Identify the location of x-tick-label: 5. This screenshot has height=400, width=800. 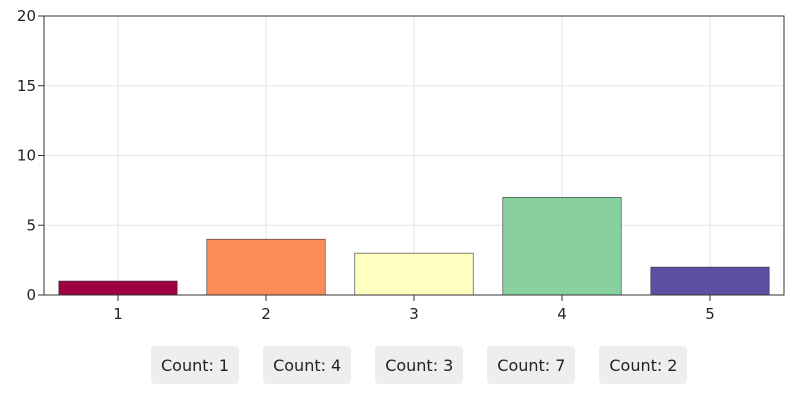
(710, 314).